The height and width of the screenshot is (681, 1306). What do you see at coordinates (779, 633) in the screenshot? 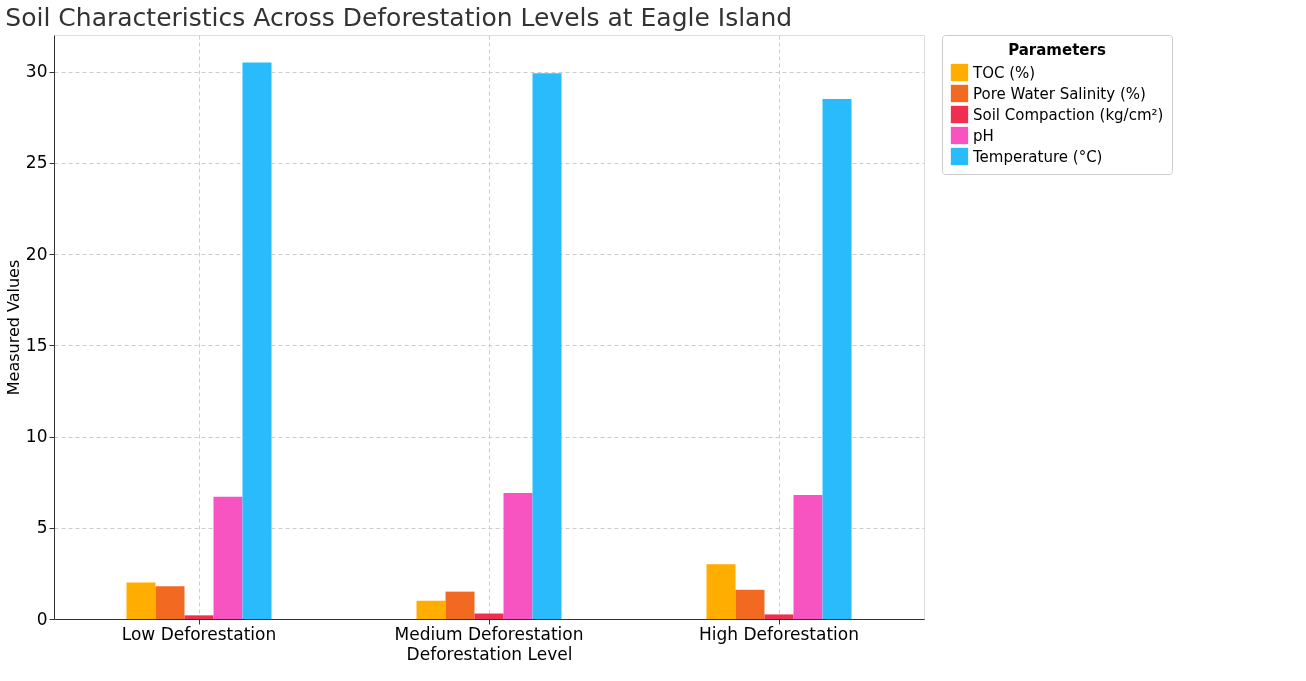
I see `x-tick-label: High Deforestation` at bounding box center [779, 633].